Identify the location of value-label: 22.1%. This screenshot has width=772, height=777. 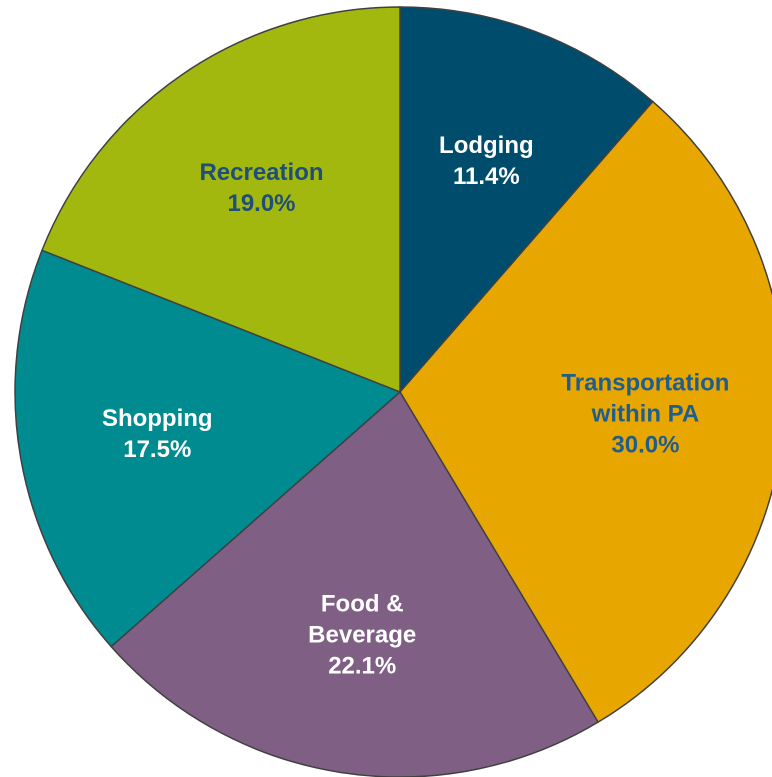
(362, 666).